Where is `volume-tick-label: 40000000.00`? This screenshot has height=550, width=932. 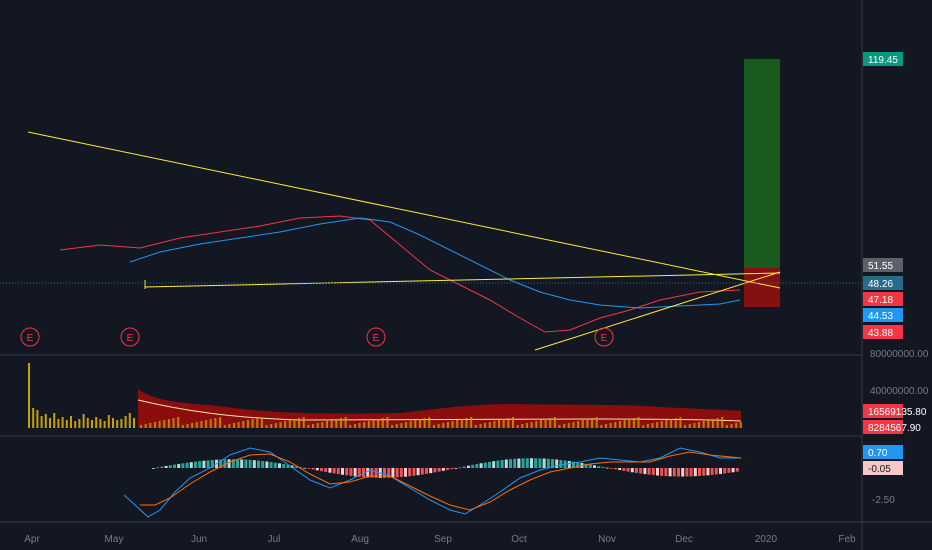 volume-tick-label: 40000000.00 is located at coordinates (899, 391).